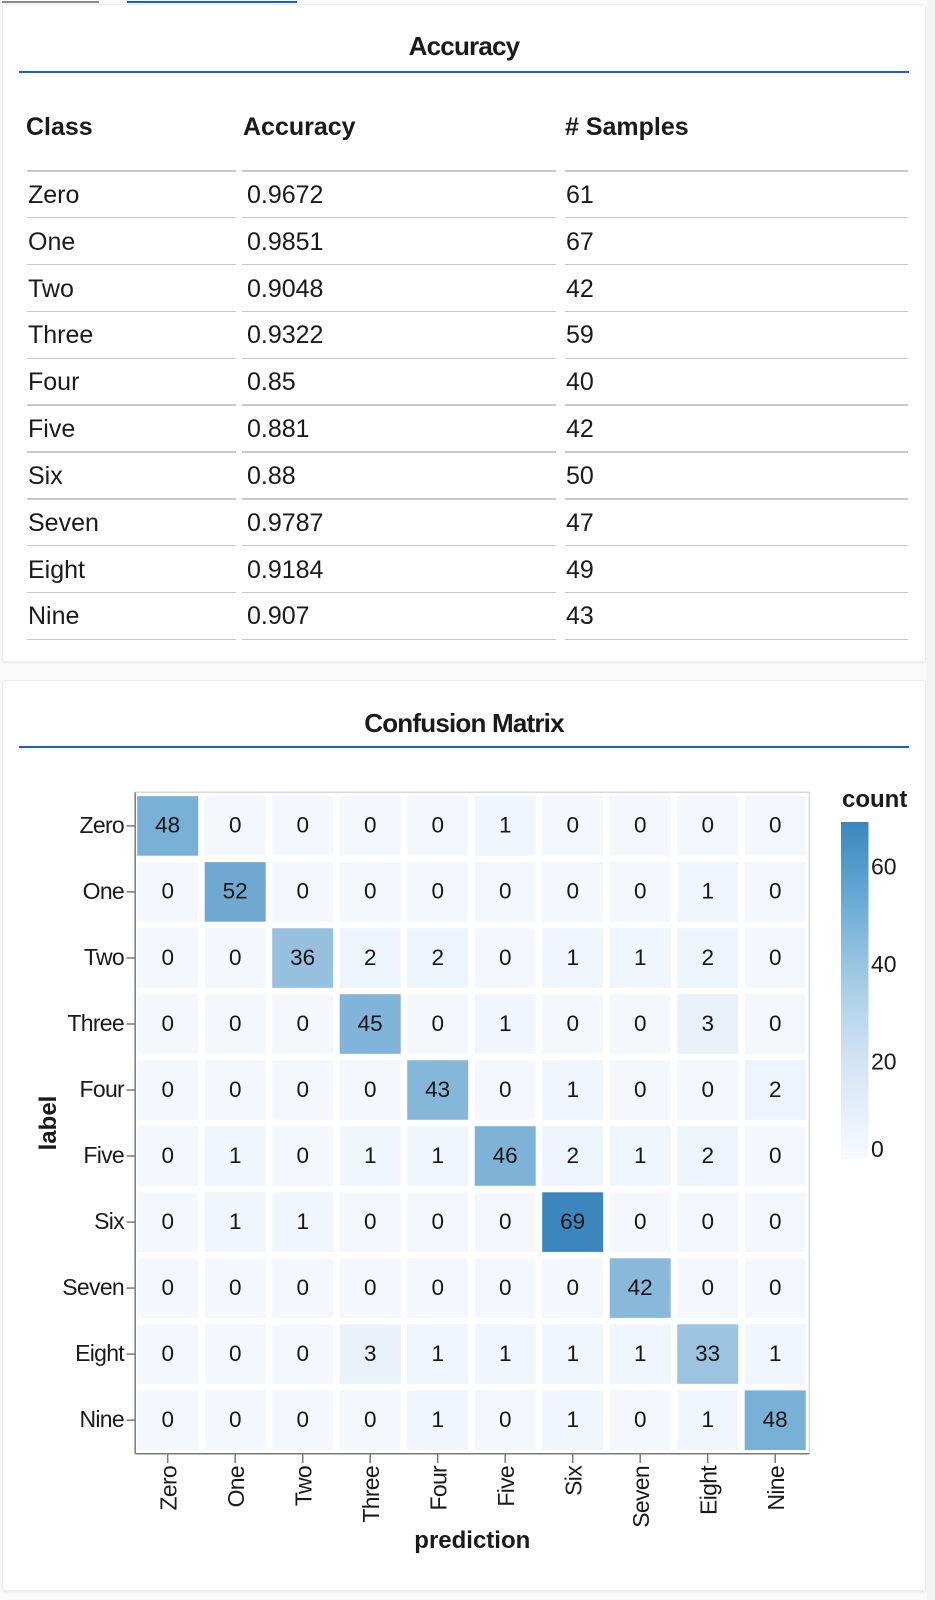 This screenshot has height=1600, width=935. Describe the element at coordinates (370, 1353) in the screenshot. I see `svg-text: 3` at that location.